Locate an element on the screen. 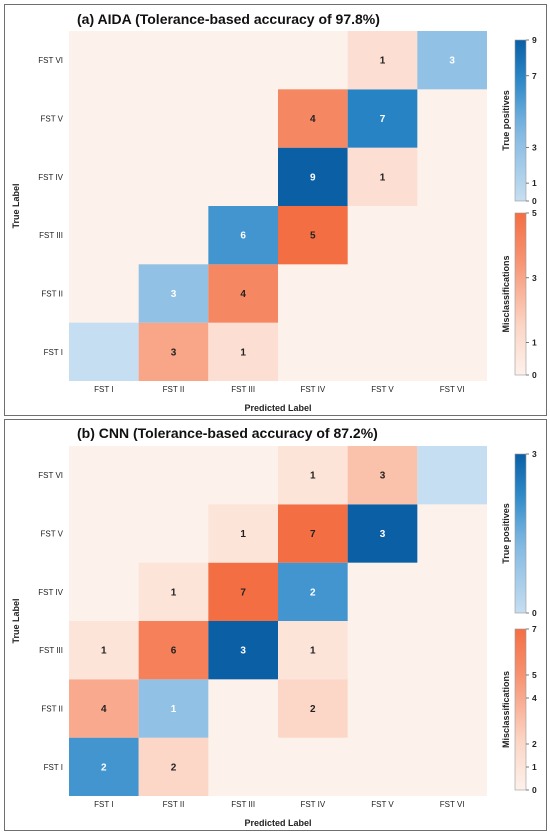 The width and height of the screenshot is (550, 835). cnn-xtick-2: FST II is located at coordinates (174, 804).